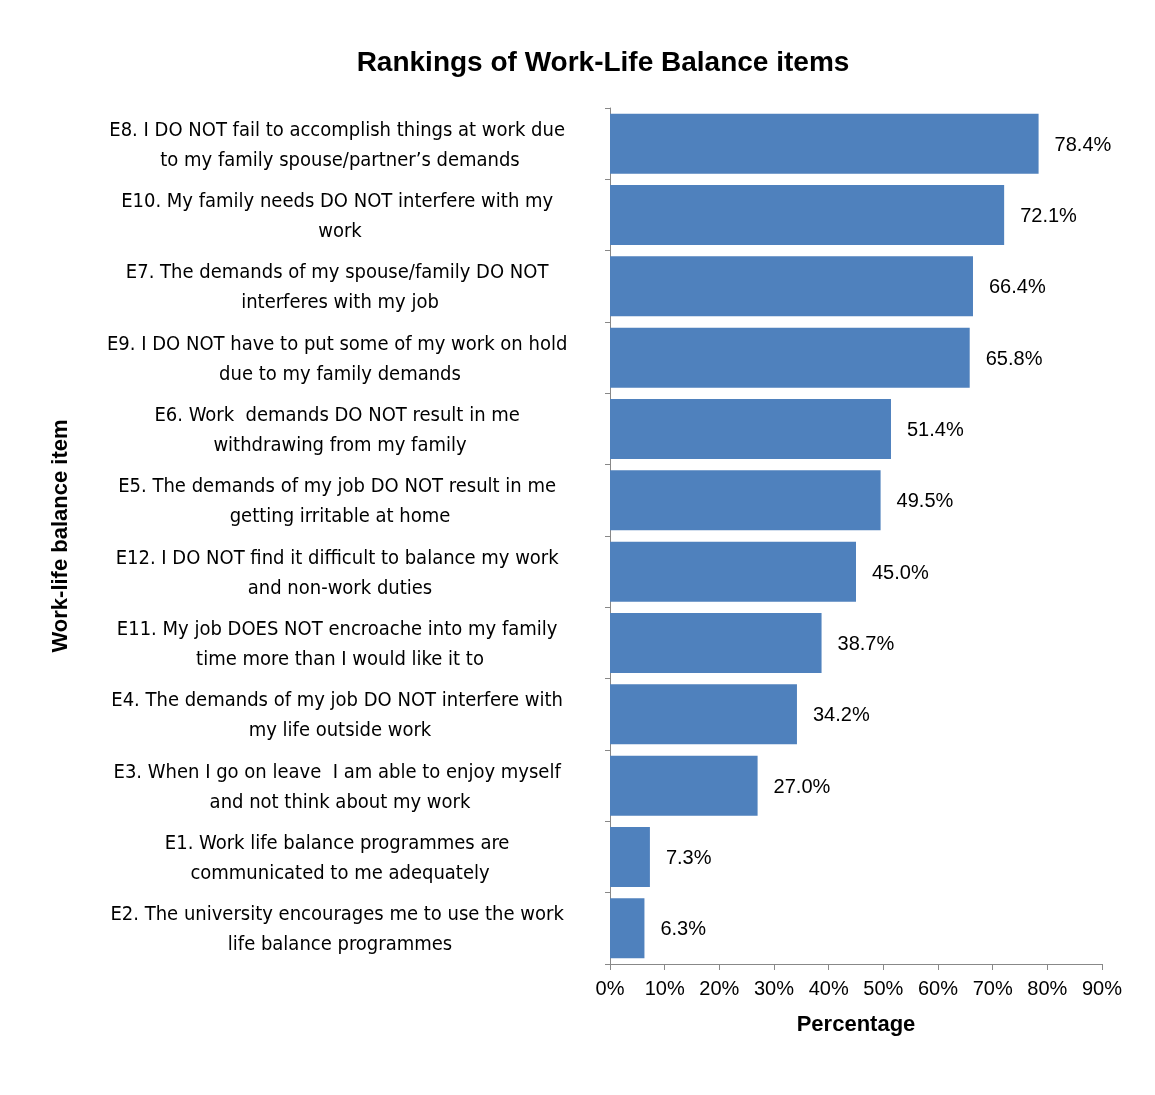  What do you see at coordinates (340, 785) in the screenshot?
I see `y-tick-label: E3. When I go on leave I am able to enjoy myself and not think about my work` at bounding box center [340, 785].